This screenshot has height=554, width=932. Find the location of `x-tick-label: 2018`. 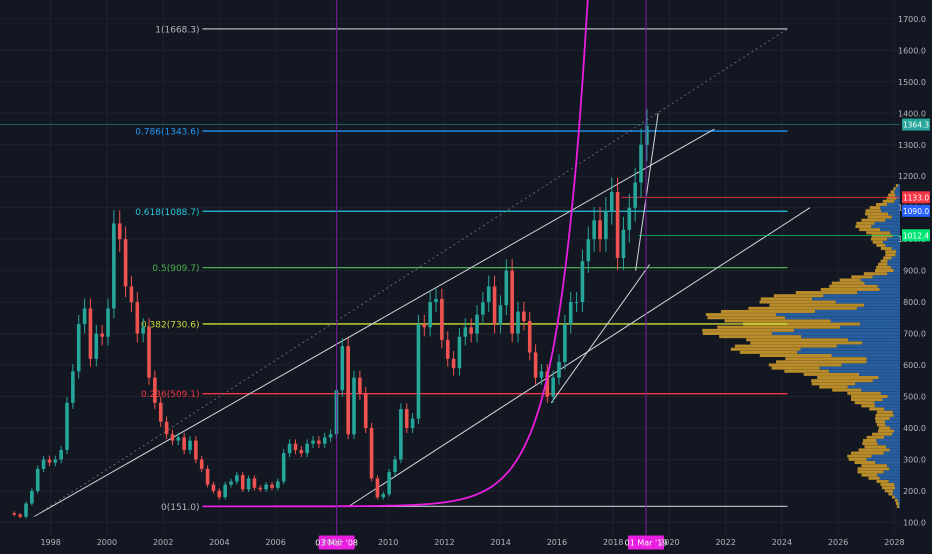

x-tick-label: 2018 is located at coordinates (613, 542).